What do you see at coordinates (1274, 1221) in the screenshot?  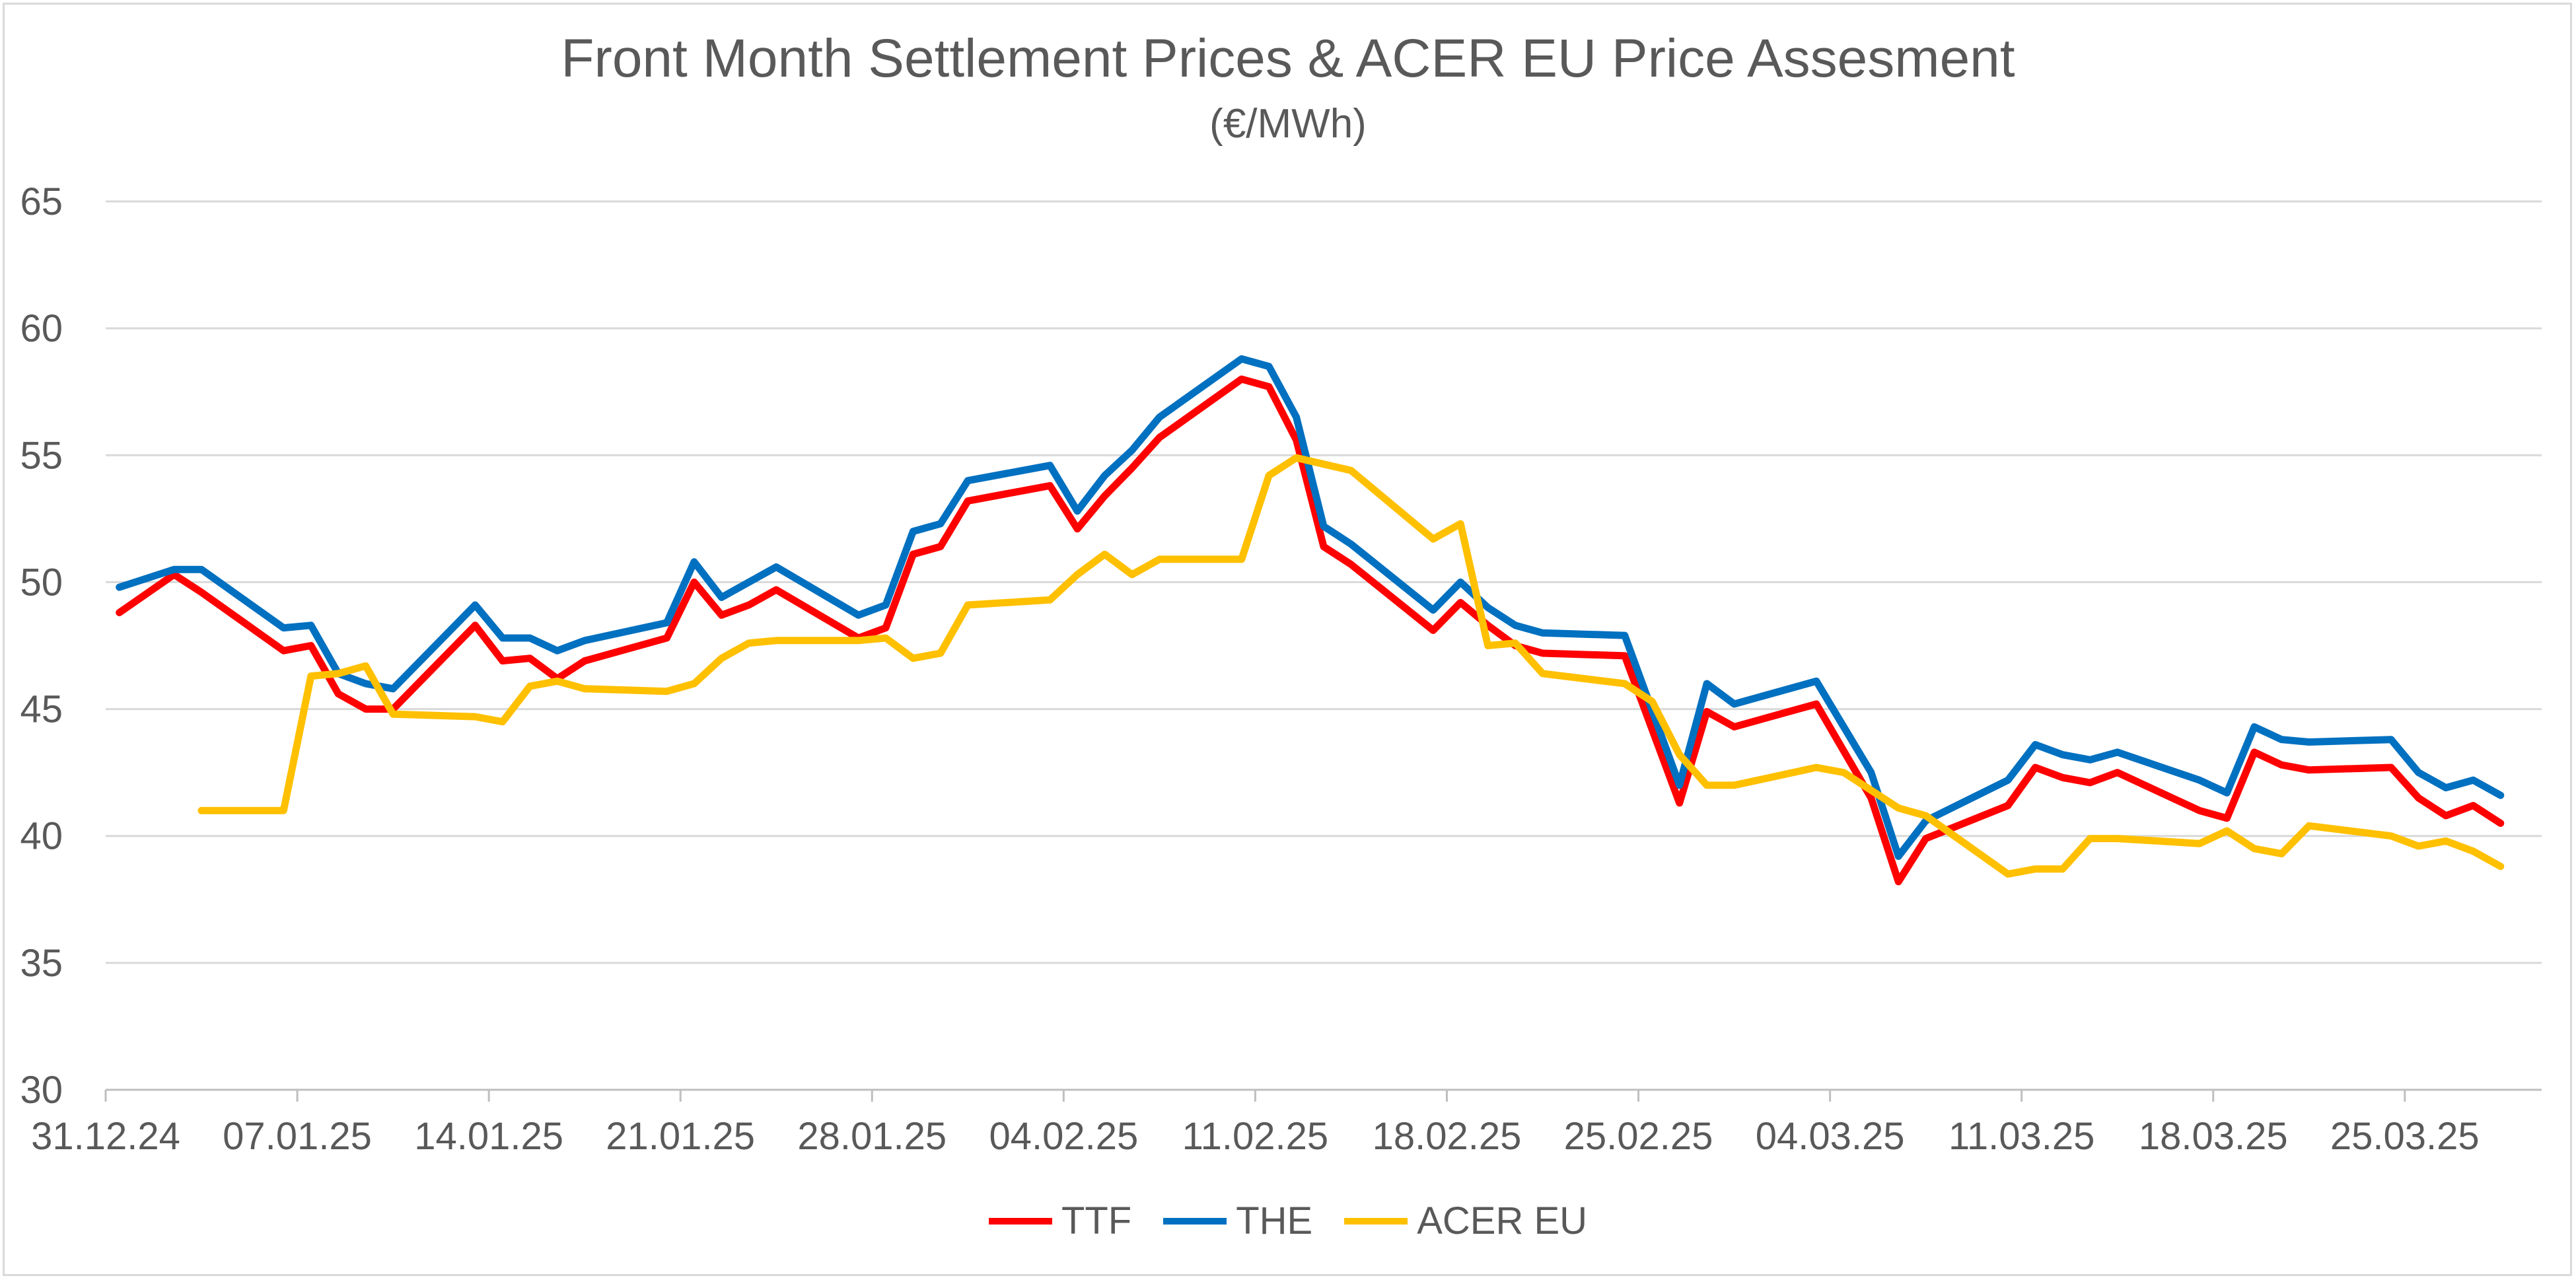 I see `legend-label-the: THE` at bounding box center [1274, 1221].